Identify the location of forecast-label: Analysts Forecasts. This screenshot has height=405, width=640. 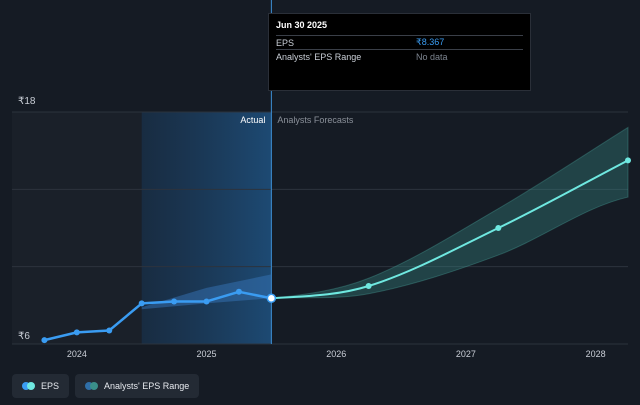
(315, 120).